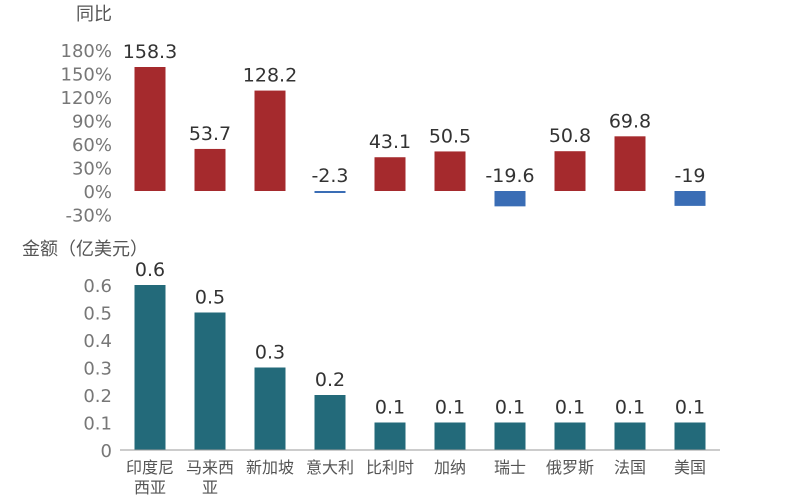 The width and height of the screenshot is (800, 500). What do you see at coordinates (630, 467) in the screenshot?
I see `category-label-cat-9: 法国` at bounding box center [630, 467].